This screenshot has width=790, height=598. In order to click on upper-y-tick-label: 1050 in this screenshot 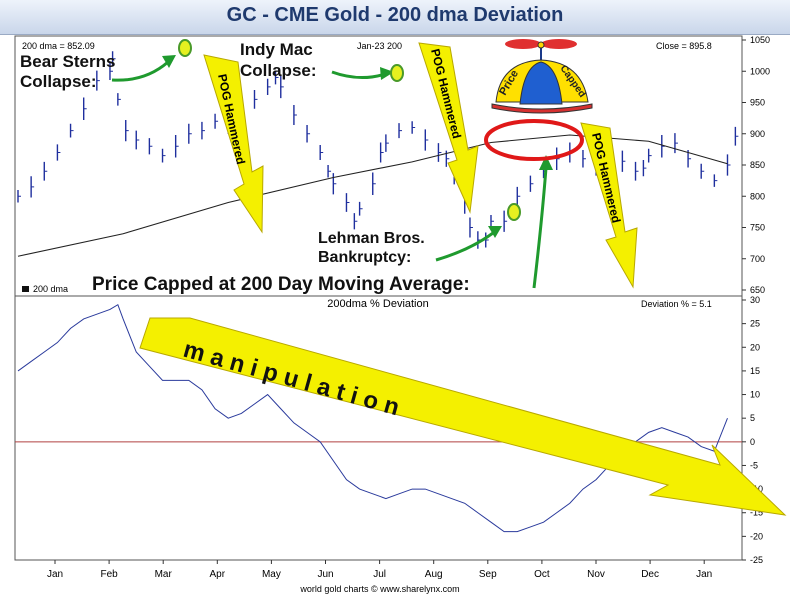, I will do `click(760, 40)`.